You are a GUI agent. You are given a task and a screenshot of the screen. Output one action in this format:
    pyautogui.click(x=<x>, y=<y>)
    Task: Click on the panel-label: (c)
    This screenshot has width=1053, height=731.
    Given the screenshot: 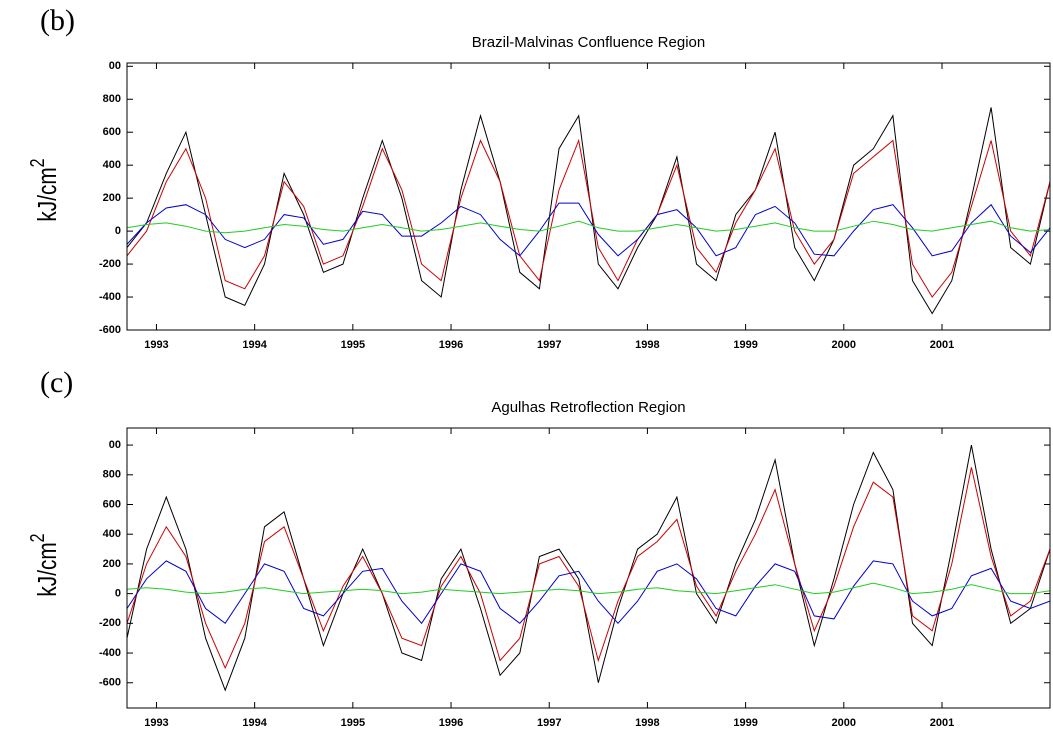 What is the action you would take?
    pyautogui.click(x=56, y=382)
    